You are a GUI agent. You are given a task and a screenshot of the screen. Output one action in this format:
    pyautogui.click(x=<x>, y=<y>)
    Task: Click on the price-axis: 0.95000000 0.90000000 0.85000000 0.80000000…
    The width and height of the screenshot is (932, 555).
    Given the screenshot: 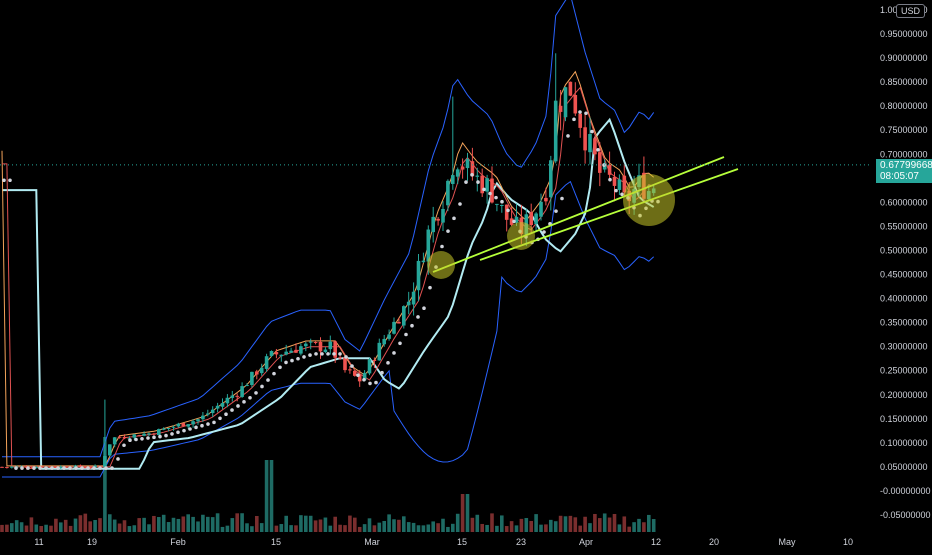 What is the action you would take?
    pyautogui.click(x=905, y=262)
    